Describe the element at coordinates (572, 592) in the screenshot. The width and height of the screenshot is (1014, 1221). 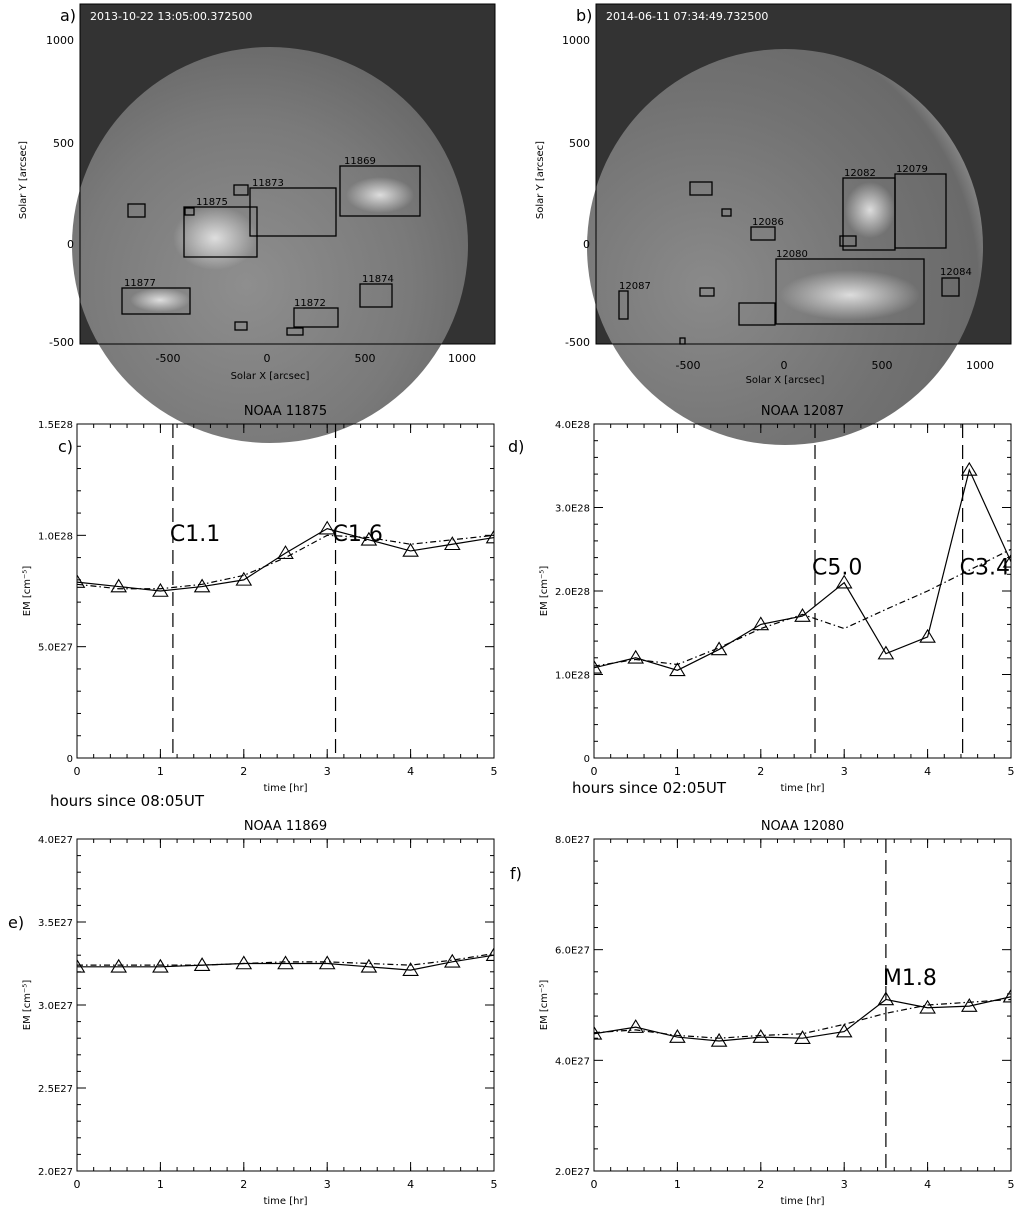
I see `y-tick-label: 2.0E28` at that location.